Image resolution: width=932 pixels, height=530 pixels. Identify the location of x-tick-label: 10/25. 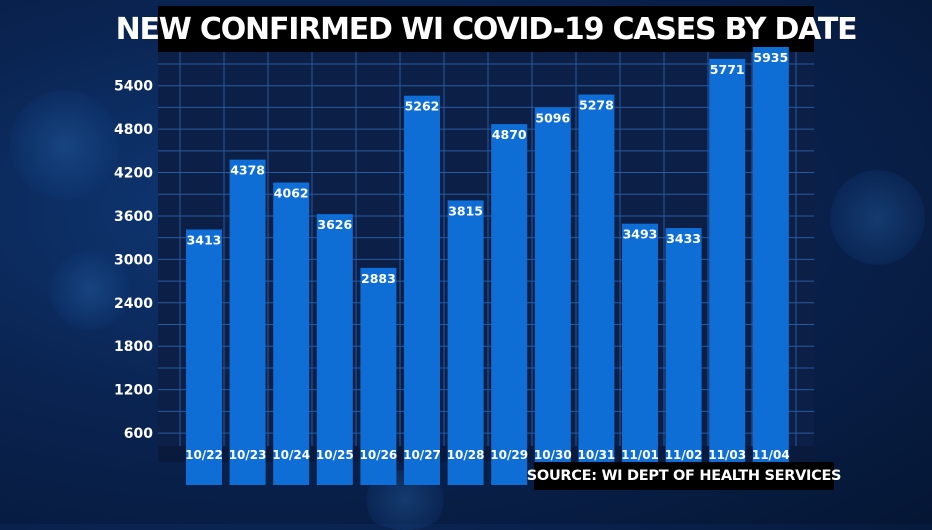
(335, 455).